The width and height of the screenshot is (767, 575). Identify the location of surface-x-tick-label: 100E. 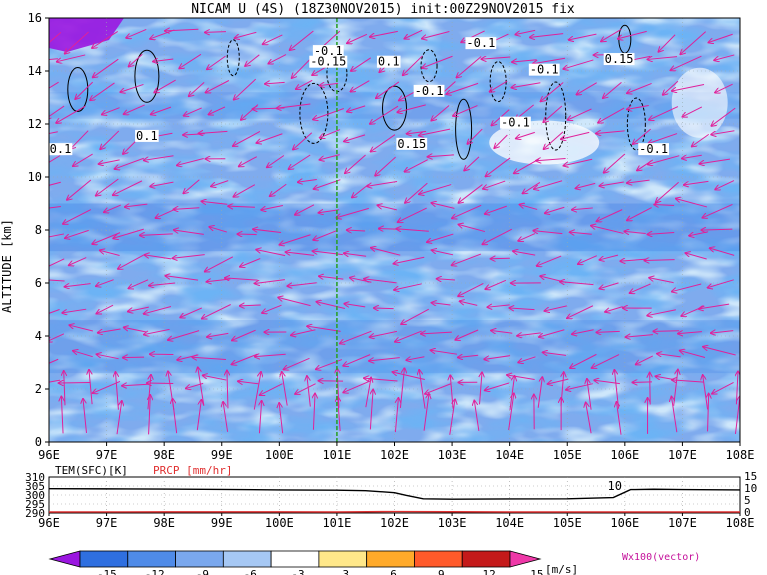
(279, 523).